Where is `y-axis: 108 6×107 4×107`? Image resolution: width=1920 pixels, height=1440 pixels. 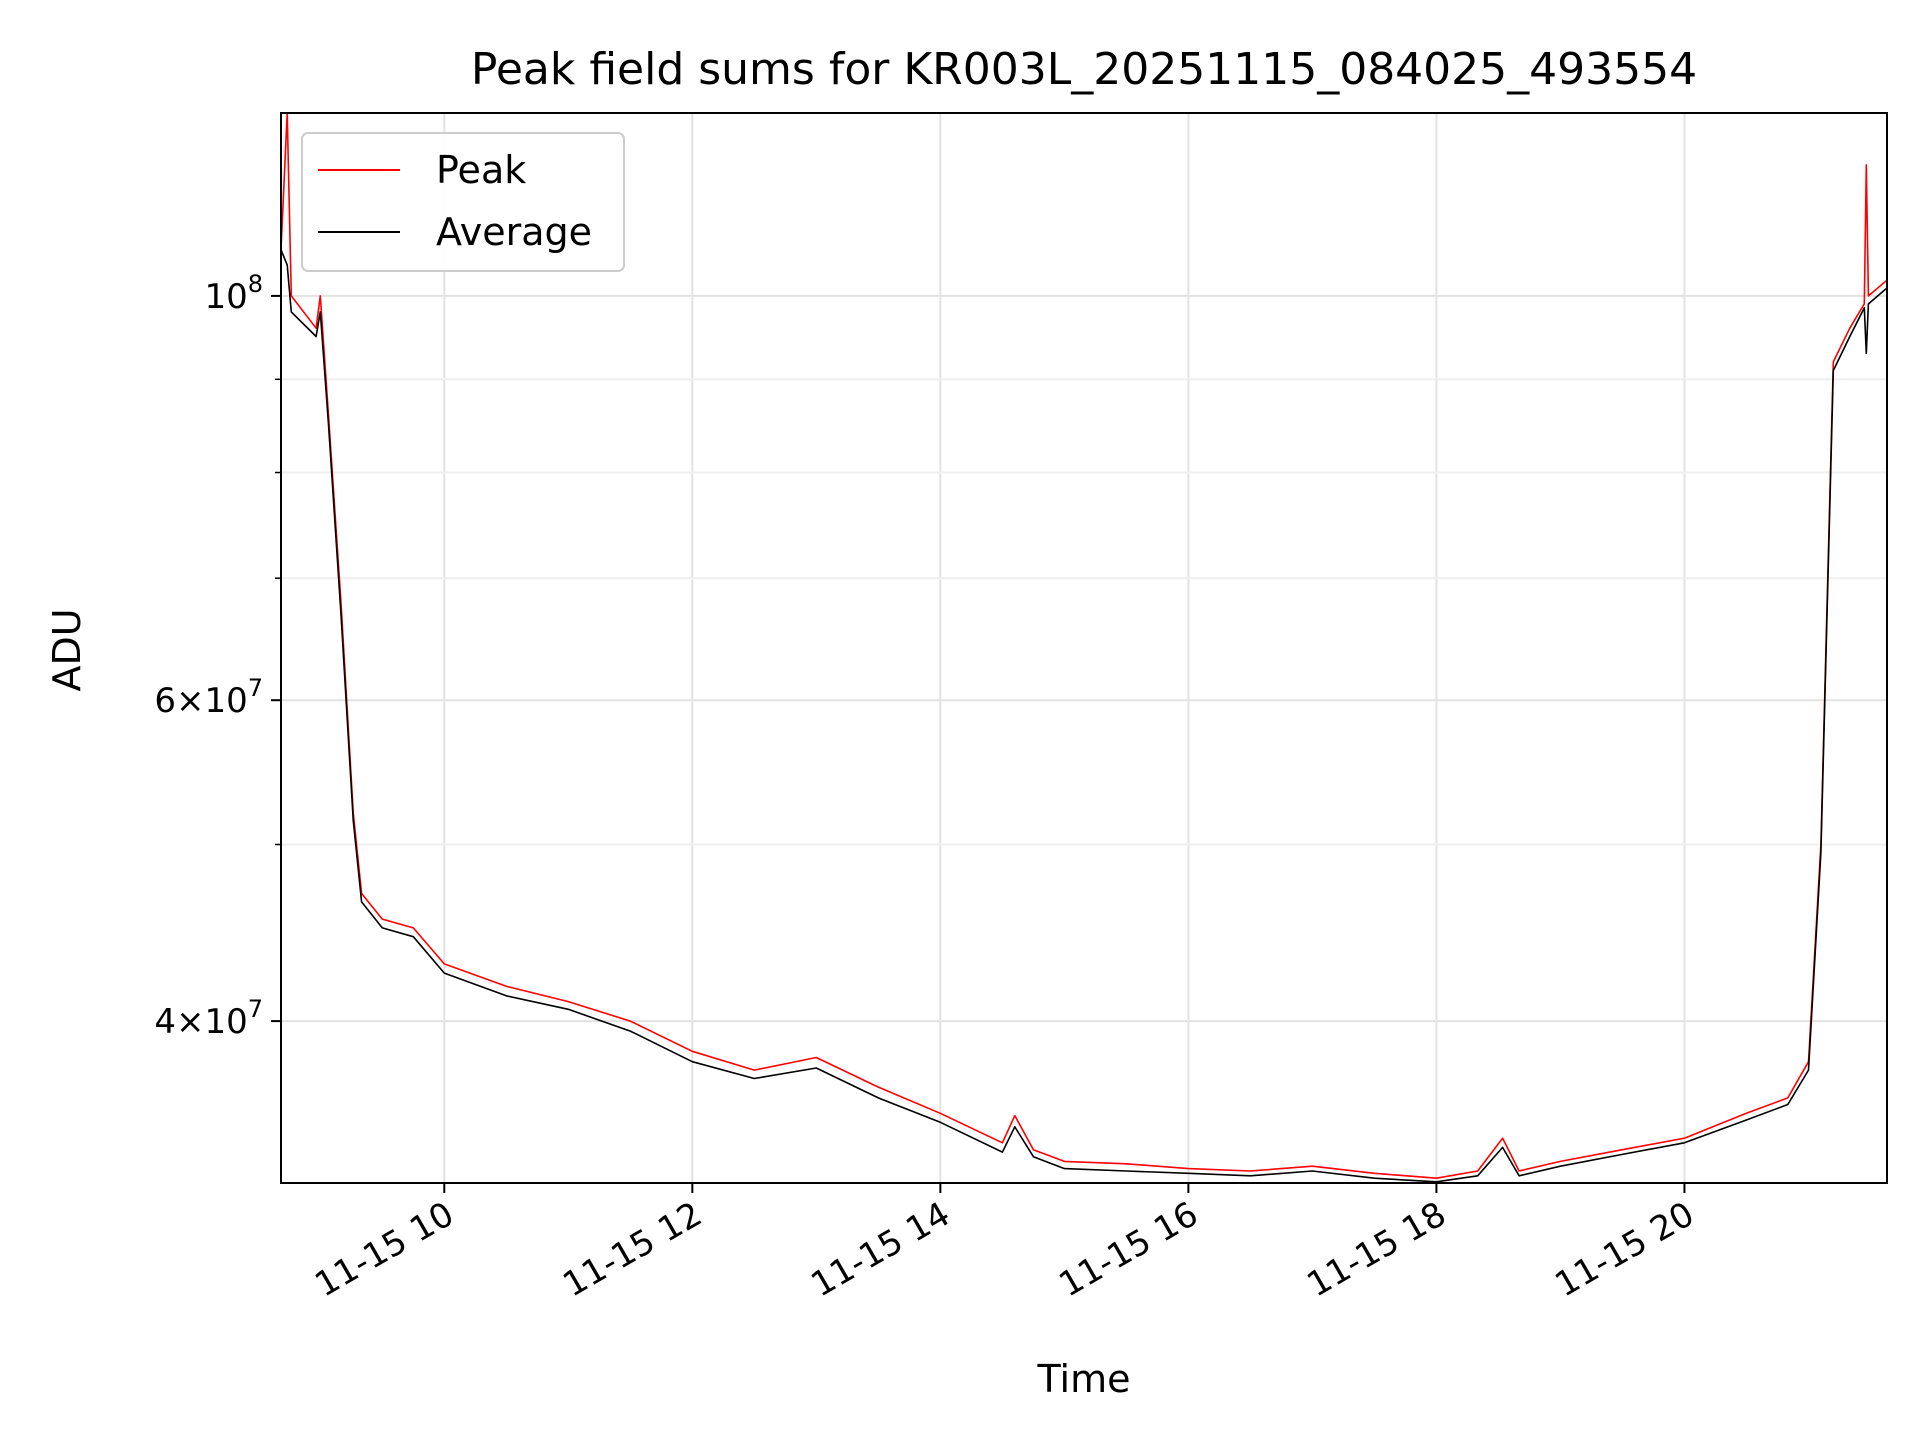
y-axis: 108 6×107 4×107 is located at coordinates (217, 656).